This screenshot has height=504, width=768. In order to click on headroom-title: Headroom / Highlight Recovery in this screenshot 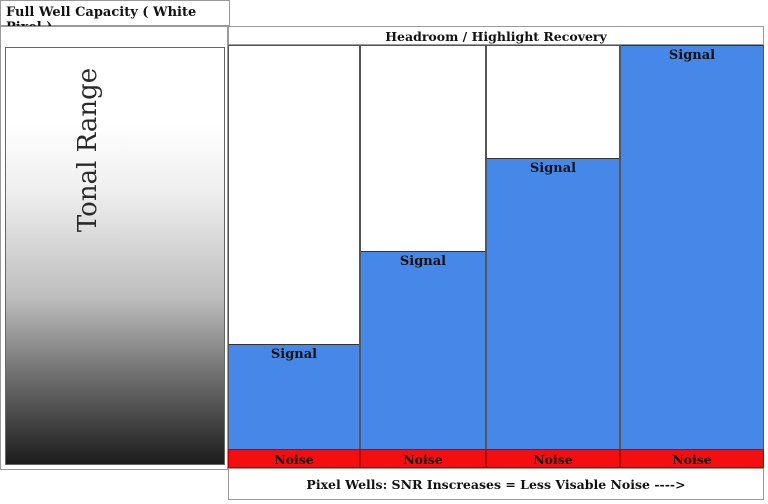, I will do `click(496, 35)`.